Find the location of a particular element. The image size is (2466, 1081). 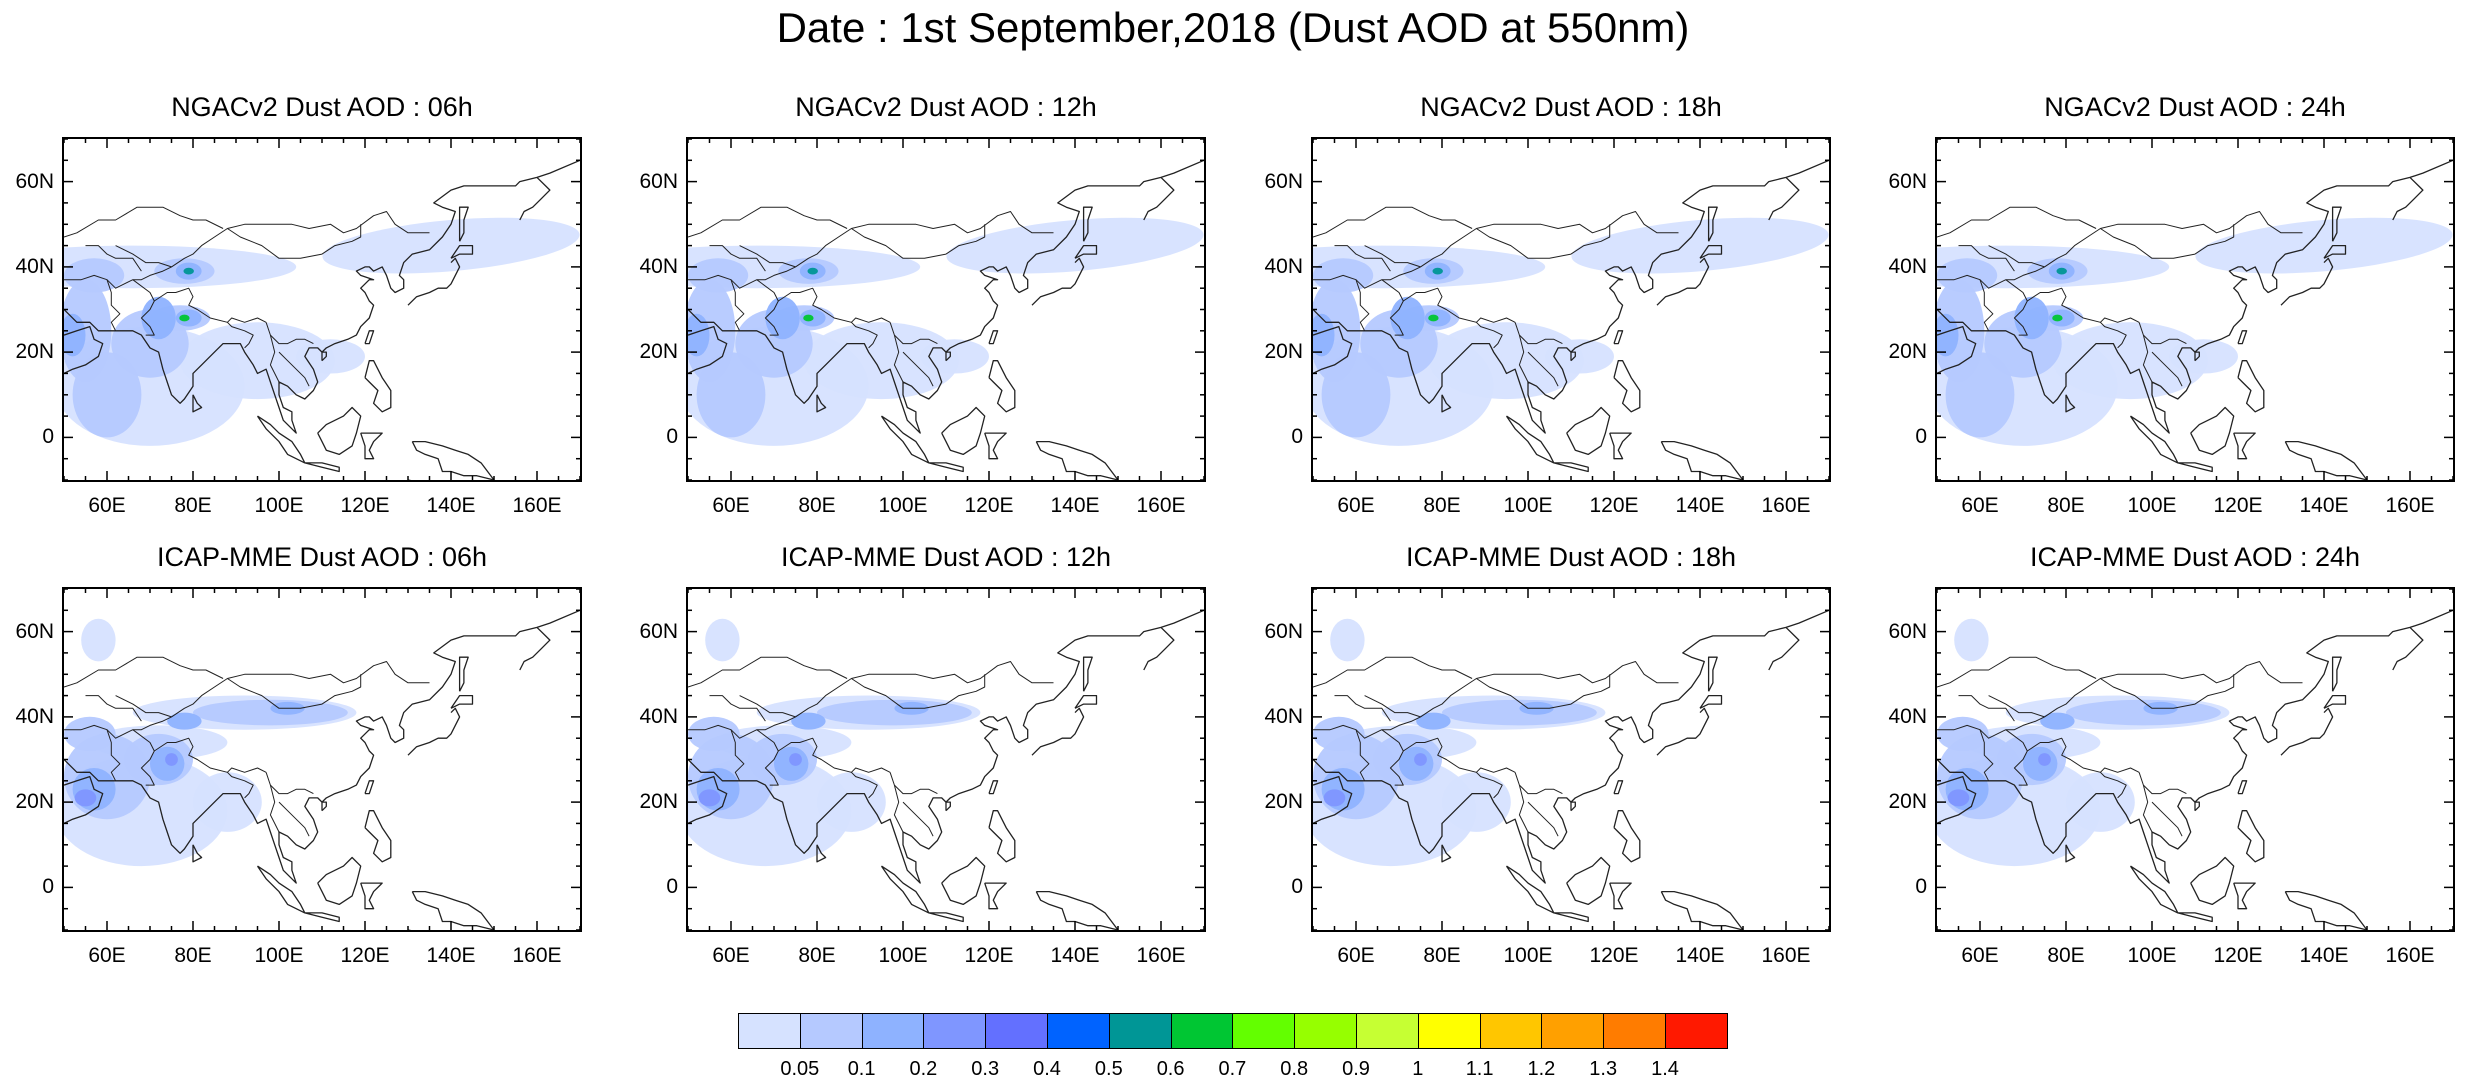

panel-title: ICAP-MME Dust AOD : 06h is located at coordinates (322, 557).